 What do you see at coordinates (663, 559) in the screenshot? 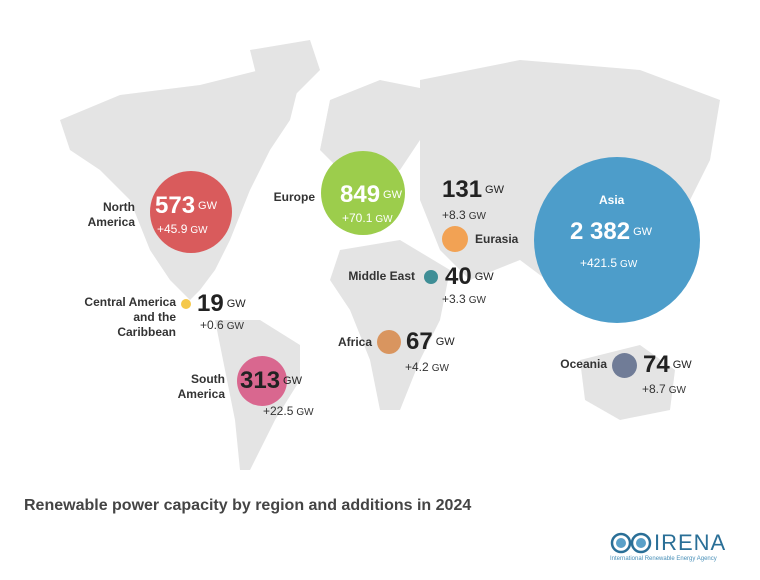
I see `logo-subtitle: International Renewable Energy Agency` at bounding box center [663, 559].